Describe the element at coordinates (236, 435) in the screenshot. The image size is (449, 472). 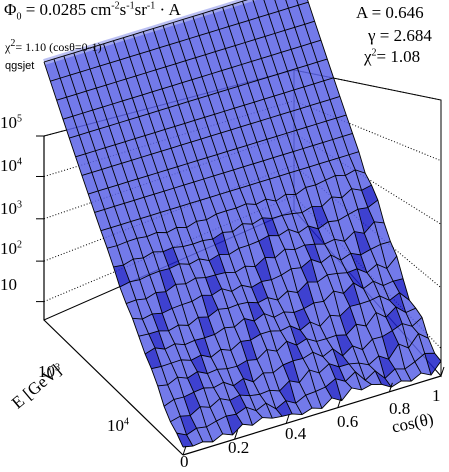
I see `cos-tick-mark` at that location.